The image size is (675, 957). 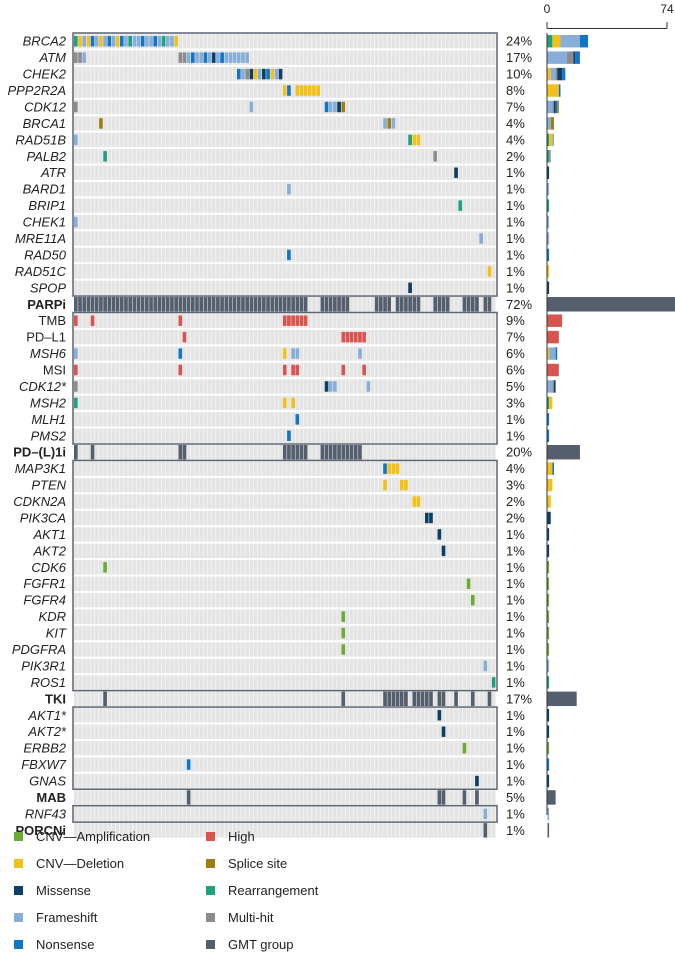 I want to click on count-bar-segment, so click(x=548, y=403).